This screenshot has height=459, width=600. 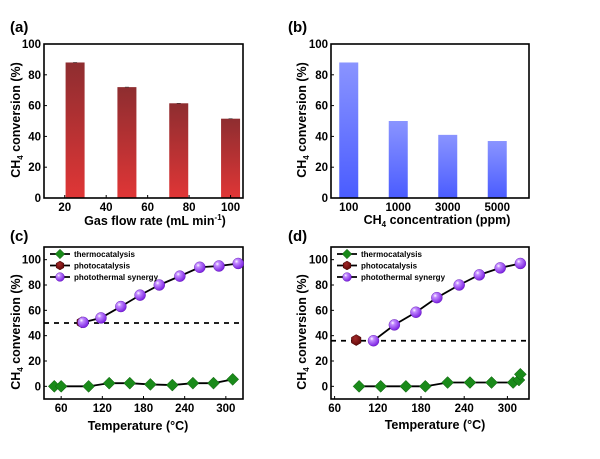 What do you see at coordinates (38, 199) in the screenshot?
I see `y-tick-label-a: 0` at bounding box center [38, 199].